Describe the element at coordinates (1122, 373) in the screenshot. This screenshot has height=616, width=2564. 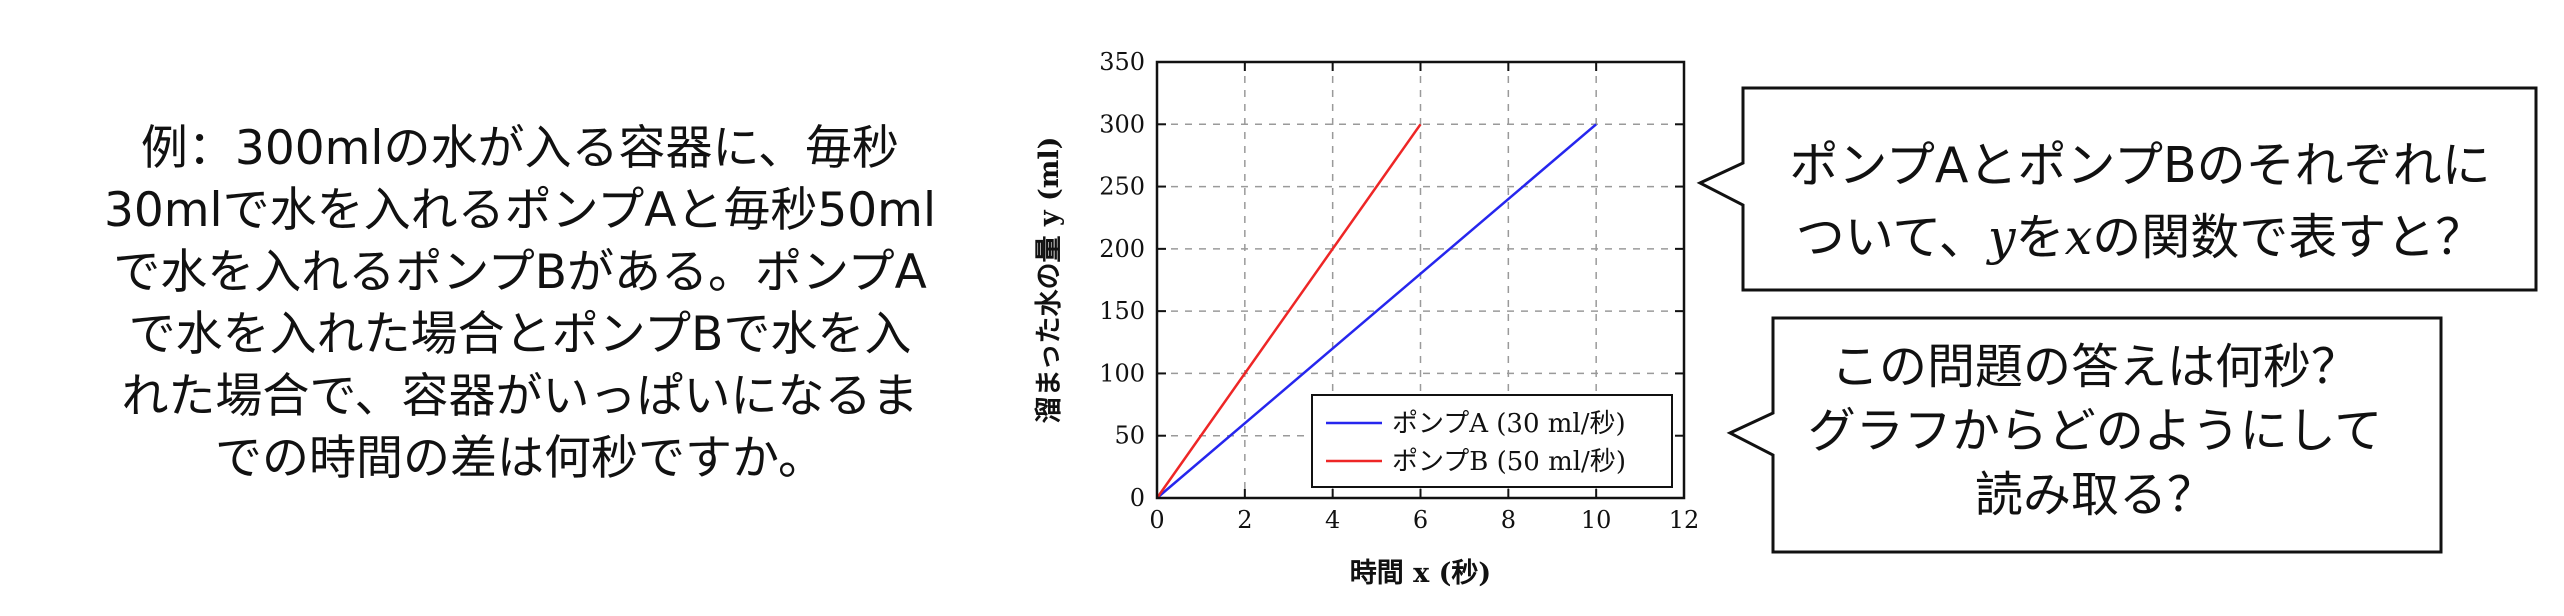
I see `y-tick-label: 100` at that location.